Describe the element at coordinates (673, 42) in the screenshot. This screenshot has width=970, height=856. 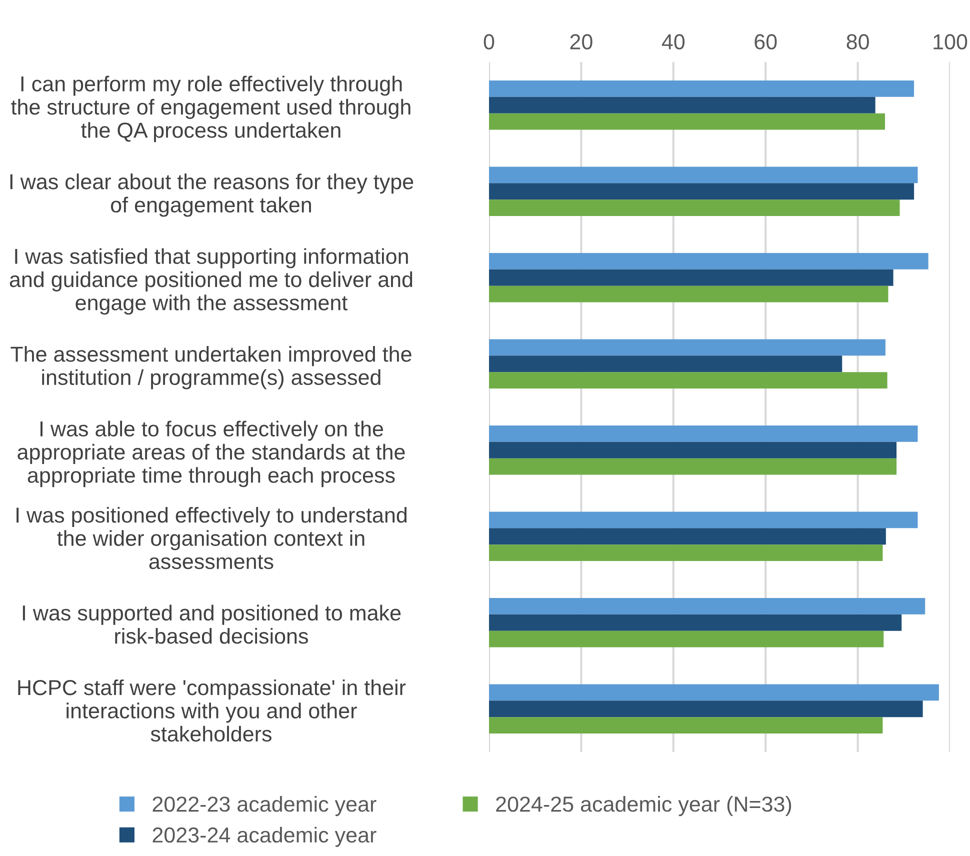
I see `x-tick-label: 40` at that location.